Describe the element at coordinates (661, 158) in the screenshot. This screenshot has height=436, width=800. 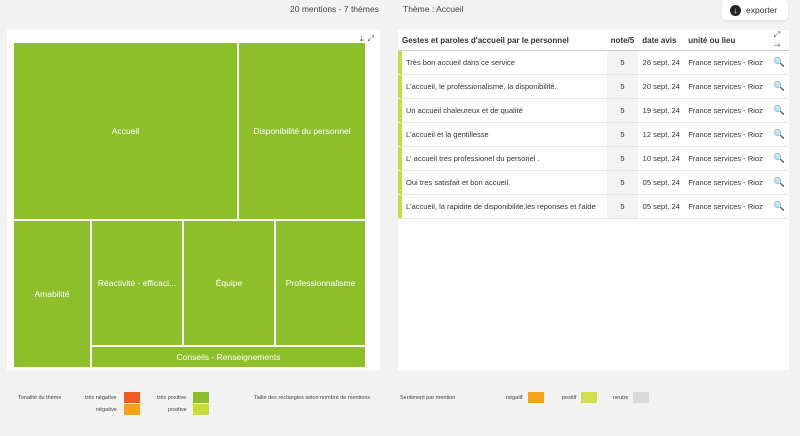
I see `date-value: 10 sept. 24` at that location.